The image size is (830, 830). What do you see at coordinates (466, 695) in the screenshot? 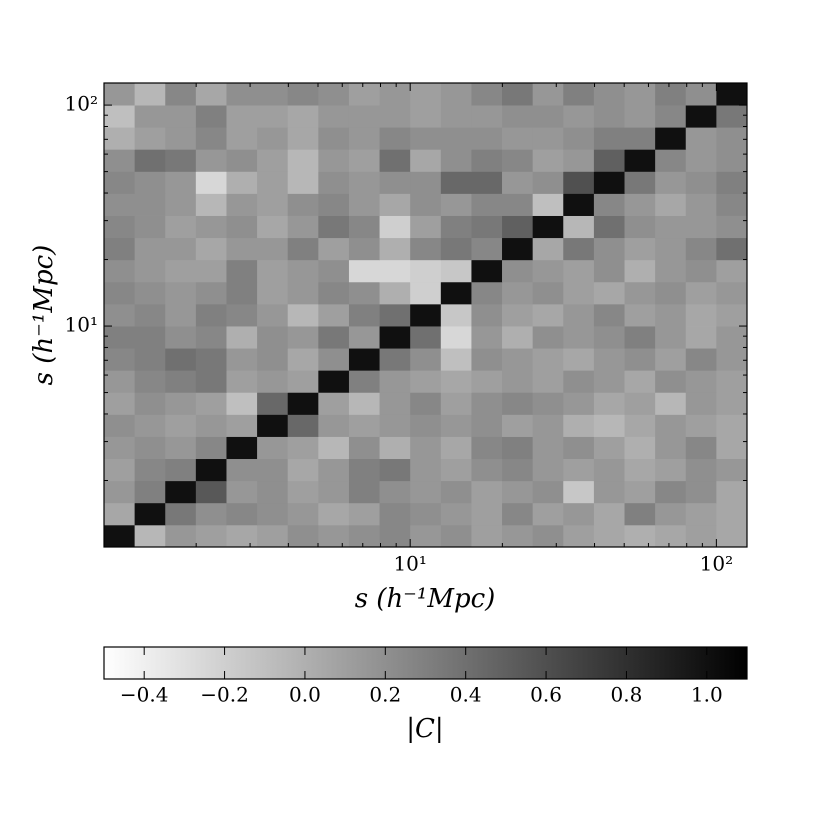
I see `colorbar-tick-label: 0.4` at bounding box center [466, 695].